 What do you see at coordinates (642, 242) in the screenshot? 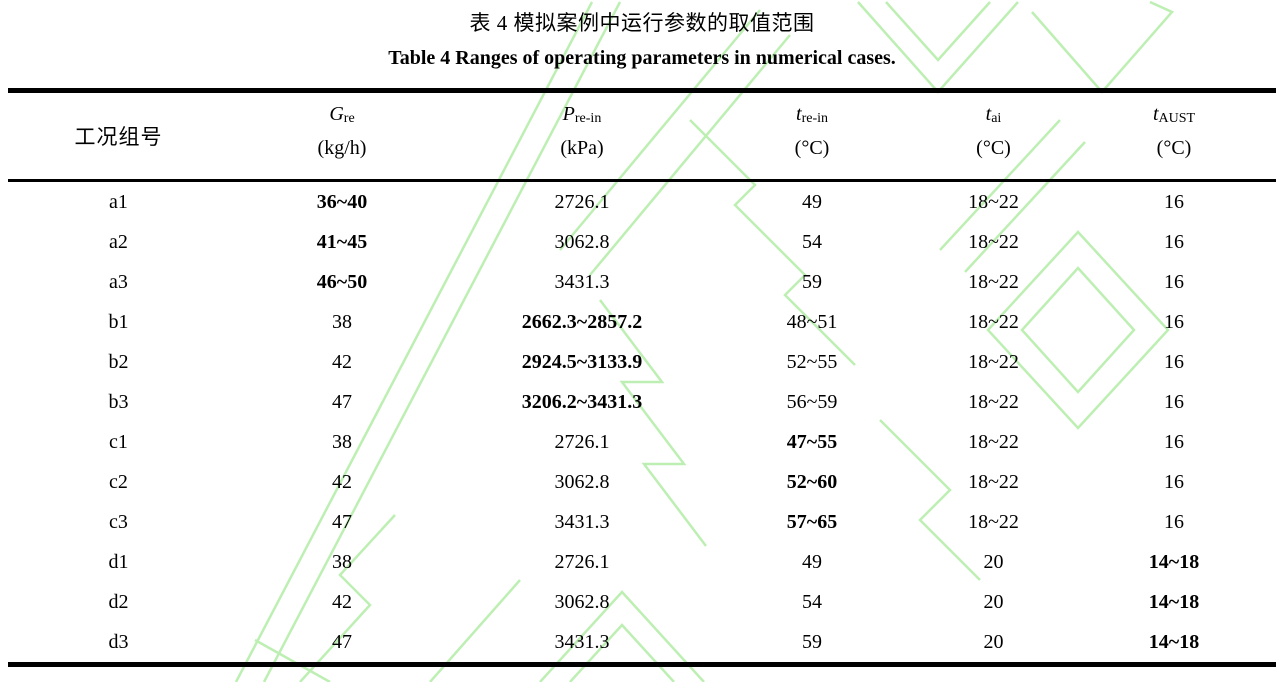
I see `table-row: a2 41~45 3062.8 54 18~22 16` at bounding box center [642, 242].